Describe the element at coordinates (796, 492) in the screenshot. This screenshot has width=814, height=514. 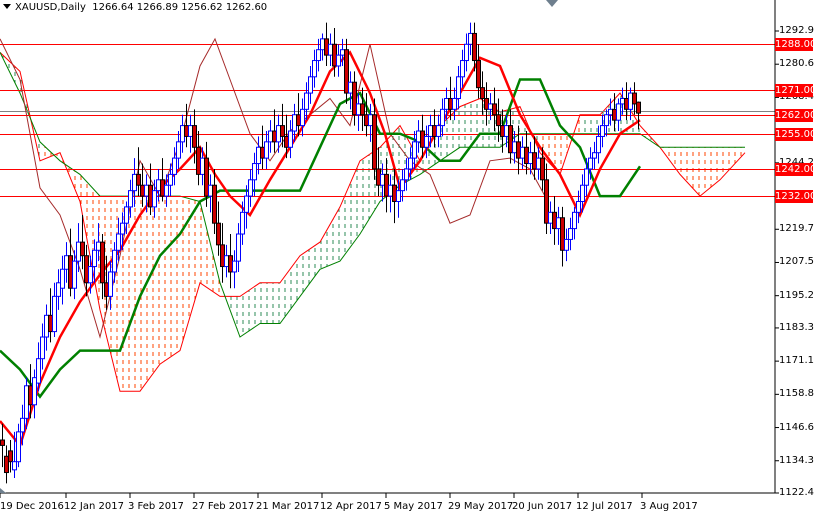
I see `price-tick-label: 1122.45` at that location.